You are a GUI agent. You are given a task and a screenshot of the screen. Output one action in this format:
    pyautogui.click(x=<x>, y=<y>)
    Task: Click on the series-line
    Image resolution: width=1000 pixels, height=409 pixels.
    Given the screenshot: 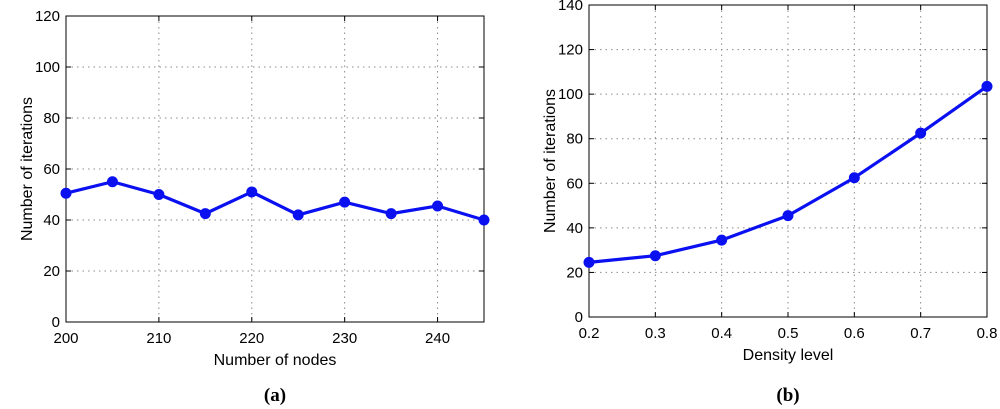 What is the action you would take?
    pyautogui.click(x=275, y=201)
    